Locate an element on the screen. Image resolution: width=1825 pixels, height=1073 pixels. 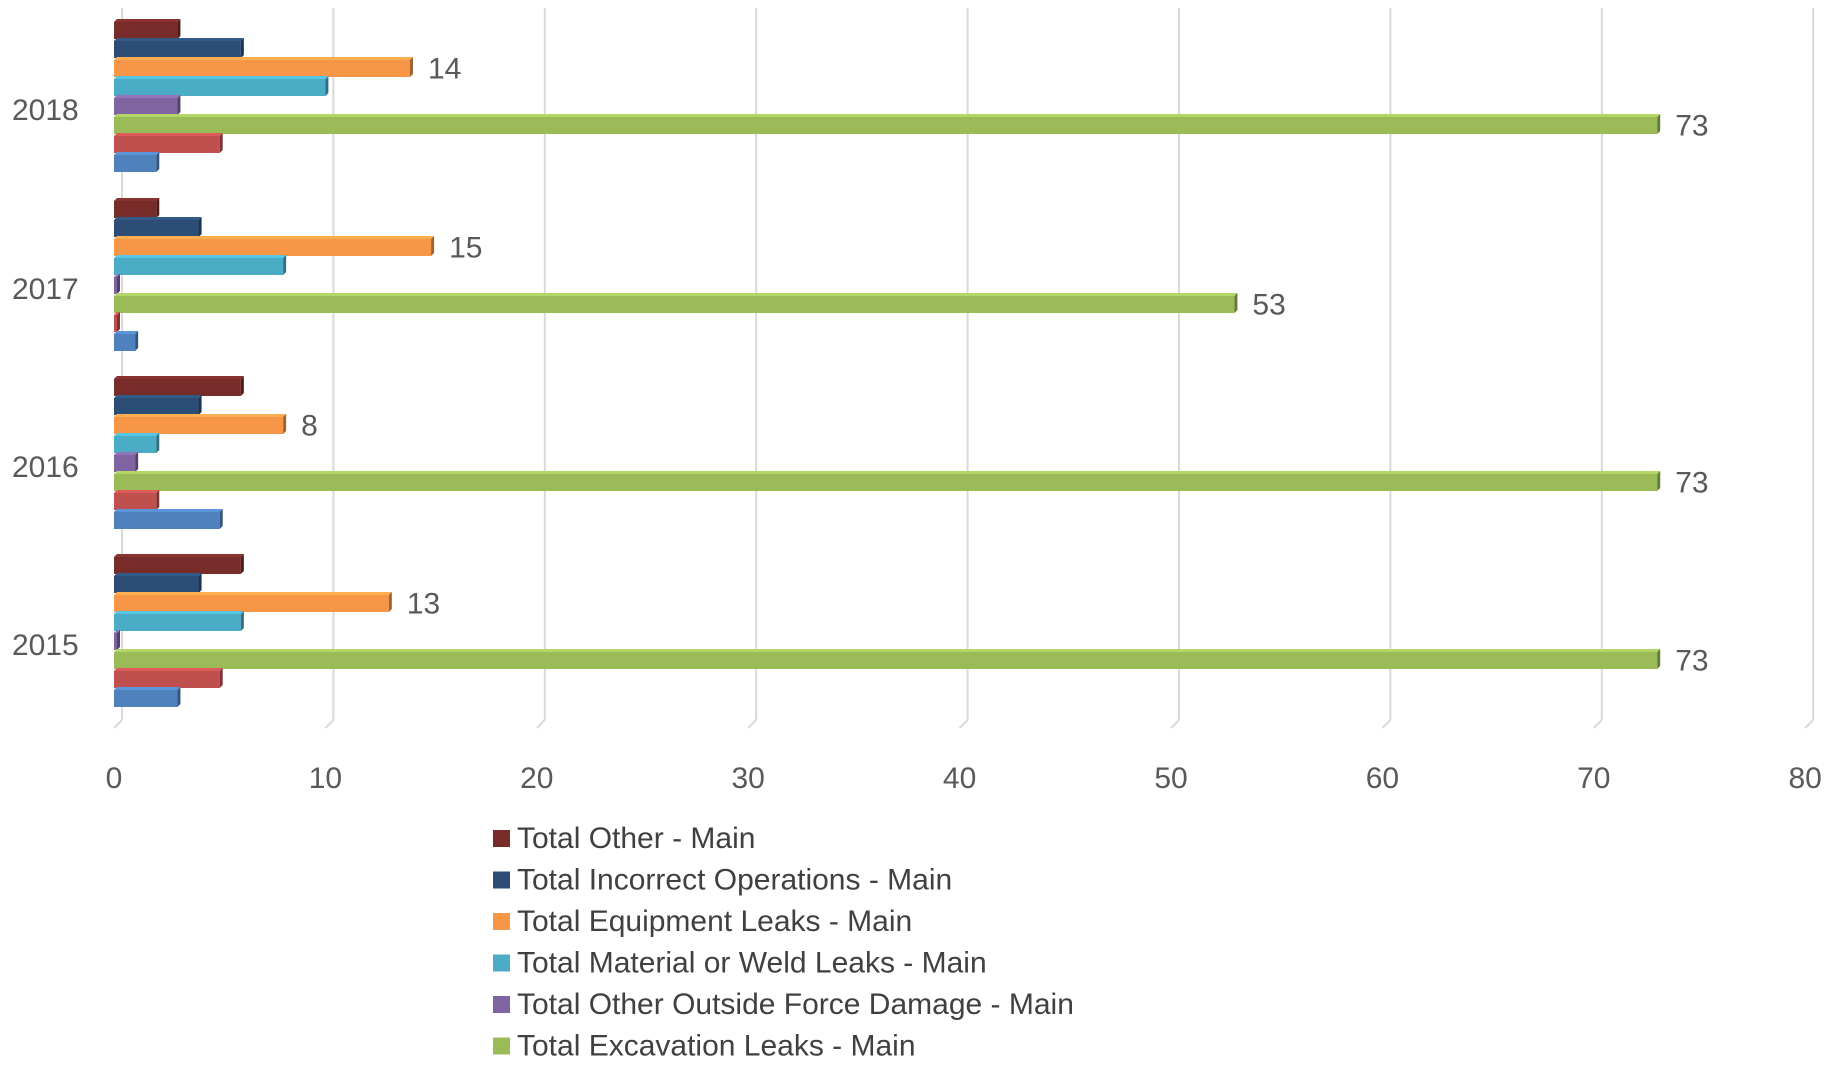
x-tick-label: 60 is located at coordinates (1382, 778).